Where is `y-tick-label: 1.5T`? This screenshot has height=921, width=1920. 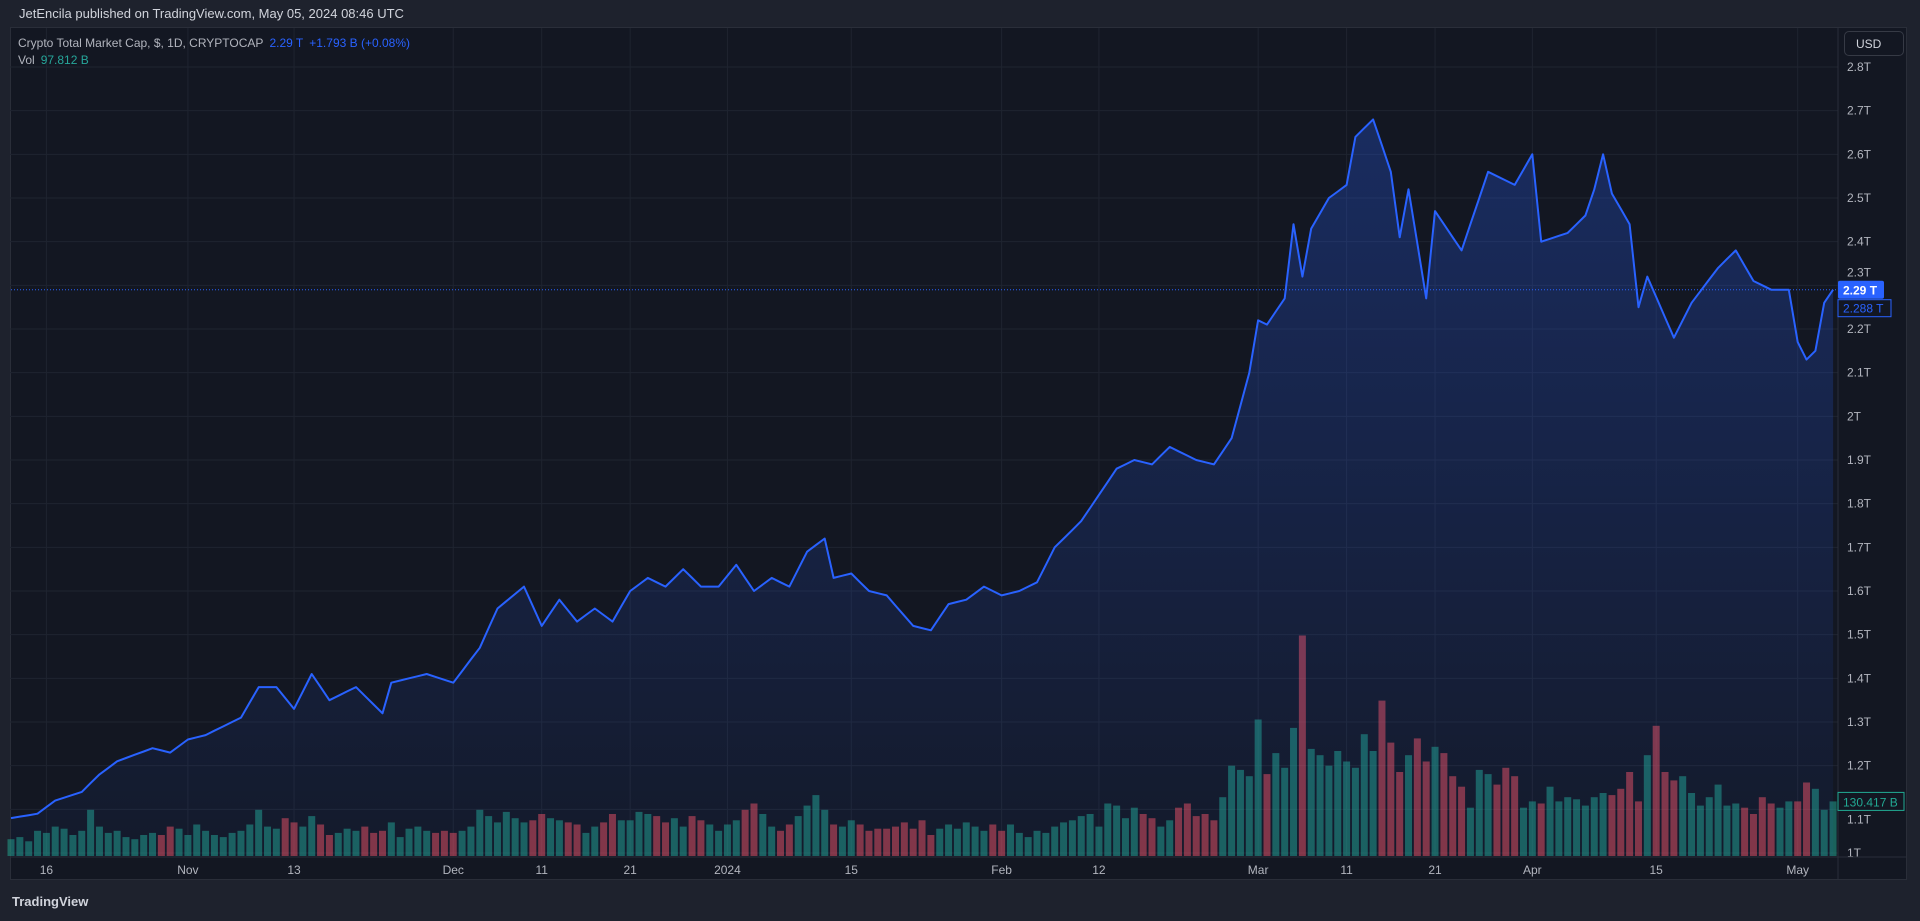 y-tick-label: 1.5T is located at coordinates (1859, 635).